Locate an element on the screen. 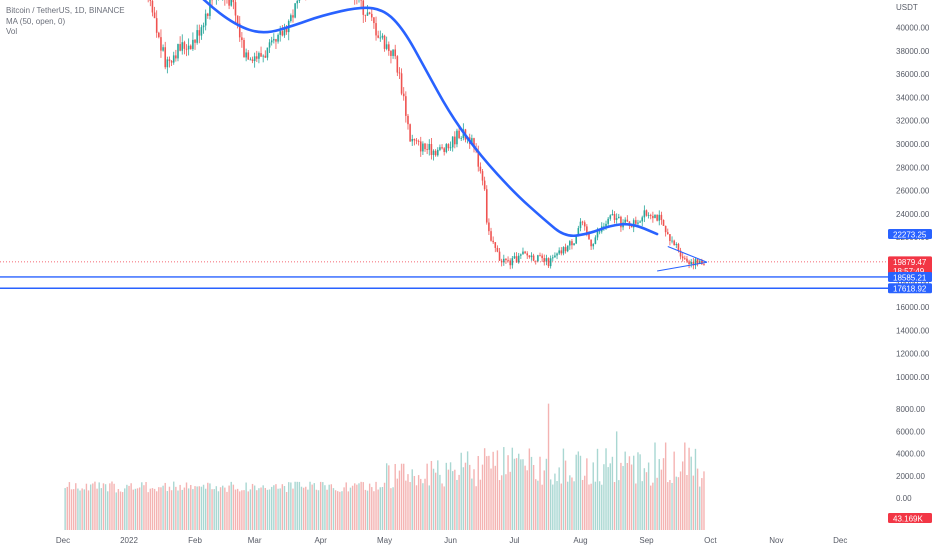 The width and height of the screenshot is (932, 550). legend-symbol: Bitcoin / TetherUS, 1D, BINANCE is located at coordinates (65, 10).